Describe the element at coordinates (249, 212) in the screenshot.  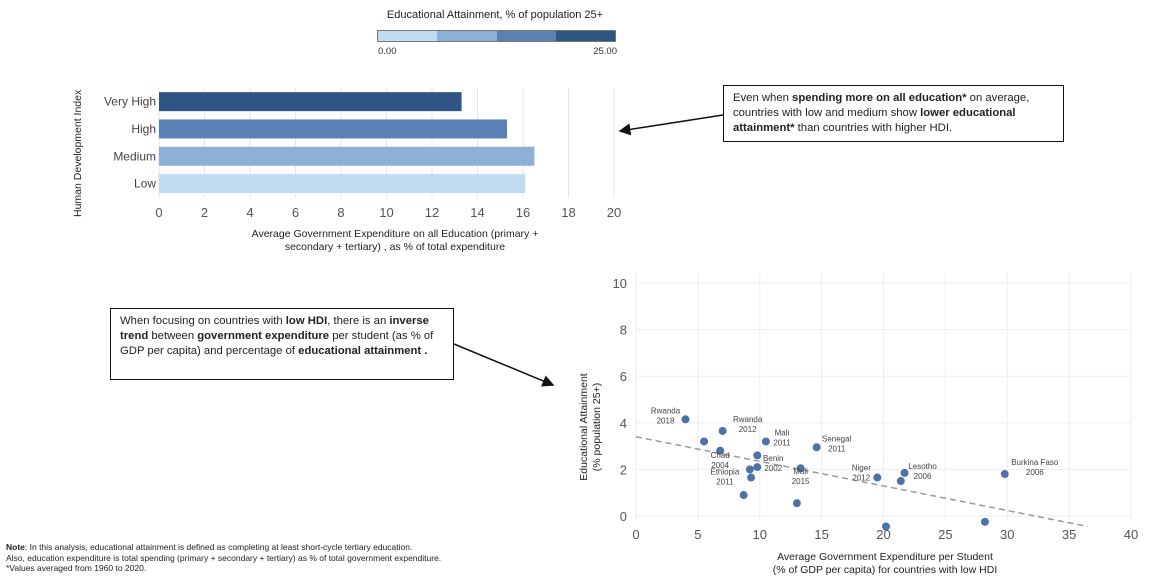
I see `bar-x-tick-label: 4` at that location.